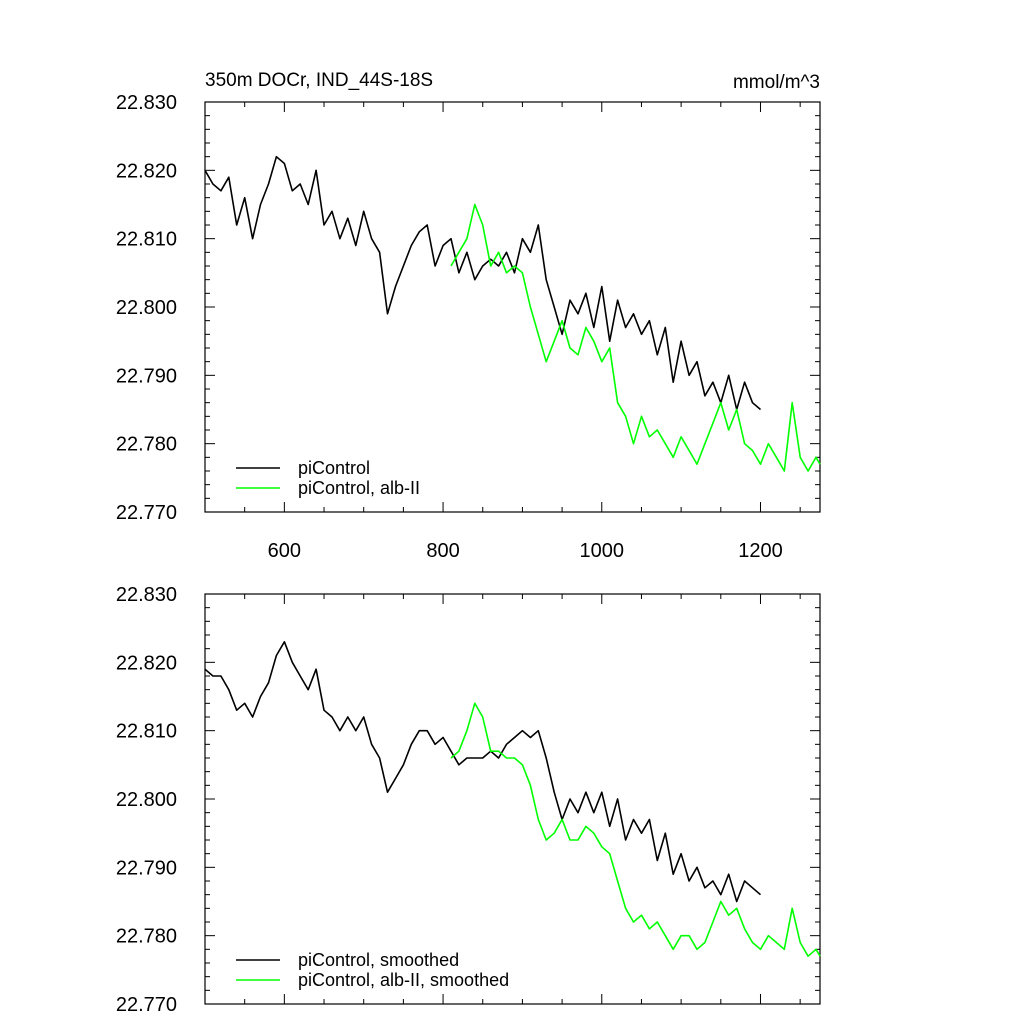  Describe the element at coordinates (403, 980) in the screenshot. I see `legend-label: piControl, alb-II, smoothed` at that location.